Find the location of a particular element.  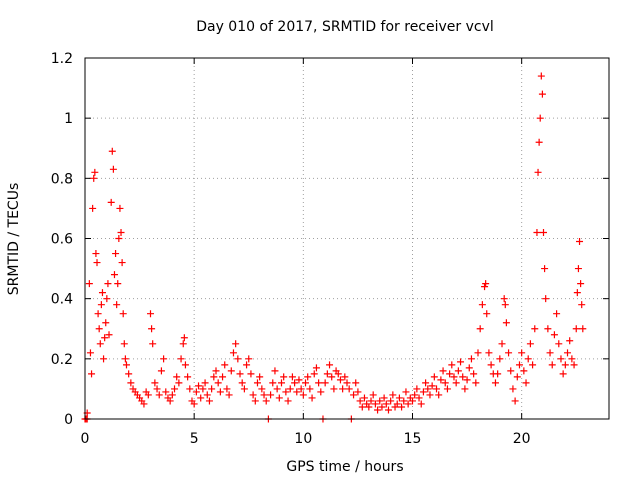

y-tick-label: 0 is located at coordinates (68, 420).